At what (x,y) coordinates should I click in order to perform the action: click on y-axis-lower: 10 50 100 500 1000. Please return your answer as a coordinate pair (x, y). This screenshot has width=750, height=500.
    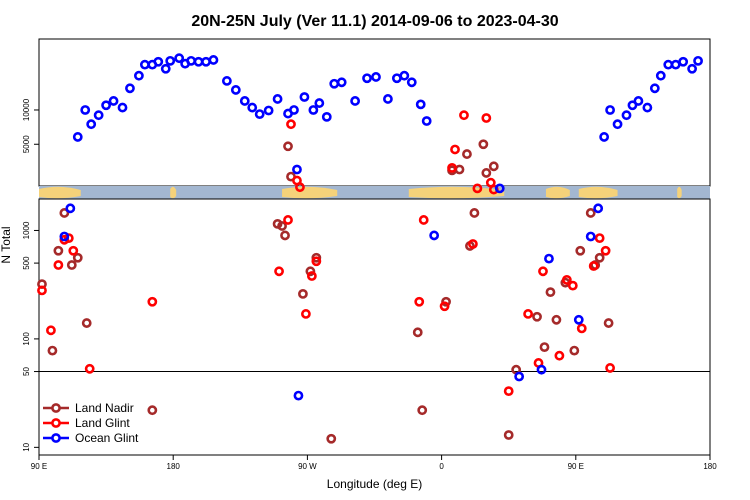
    Looking at the image, I should click on (30, 336).